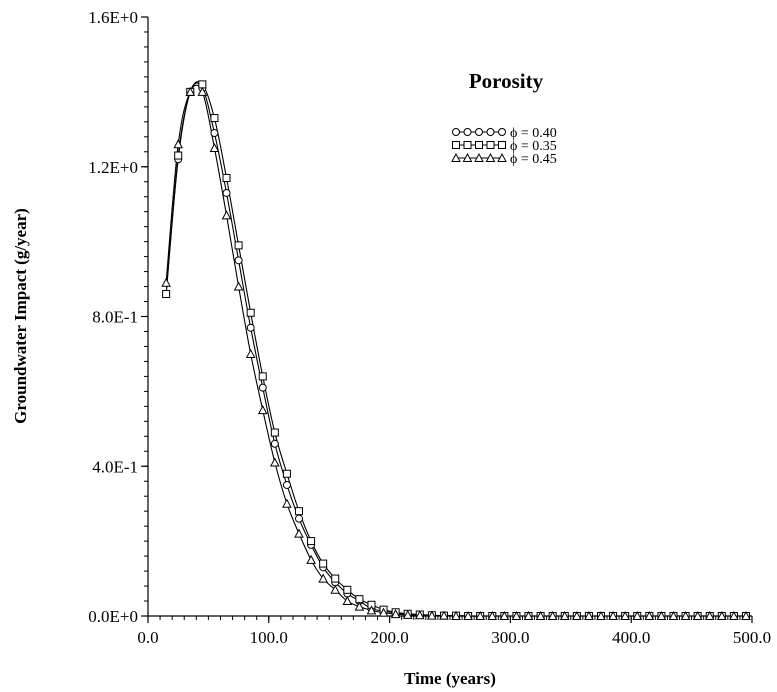 This screenshot has height=692, width=777. I want to click on y-tick-label: 8.0E-1, so click(115, 317).